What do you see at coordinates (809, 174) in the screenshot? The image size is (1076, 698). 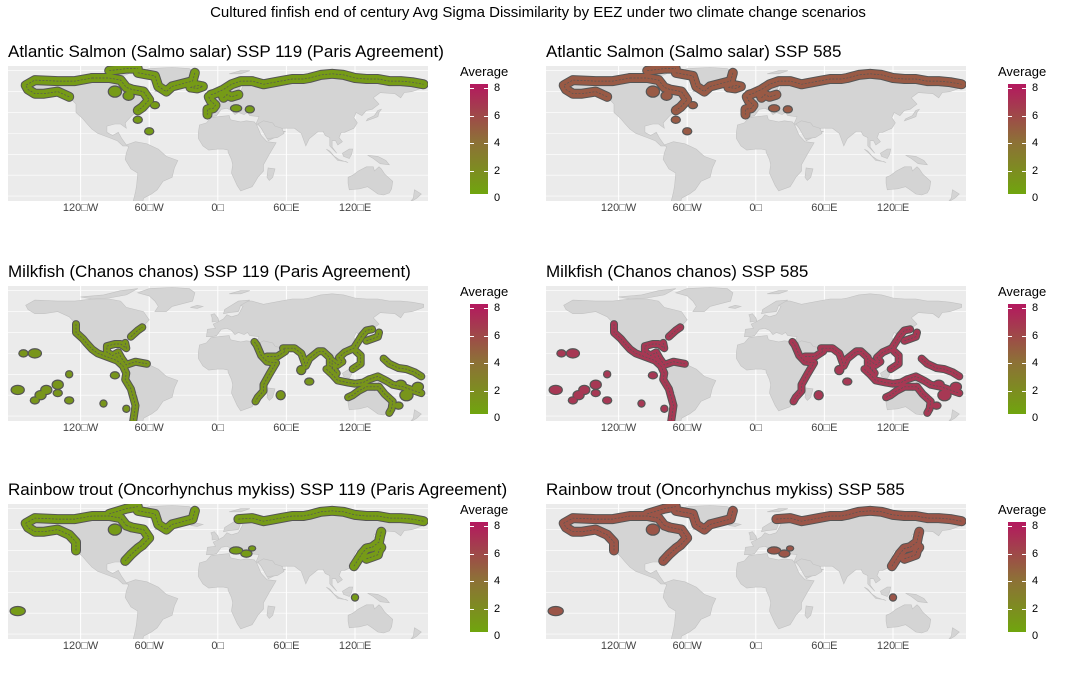 I see `land-madagascar` at bounding box center [809, 174].